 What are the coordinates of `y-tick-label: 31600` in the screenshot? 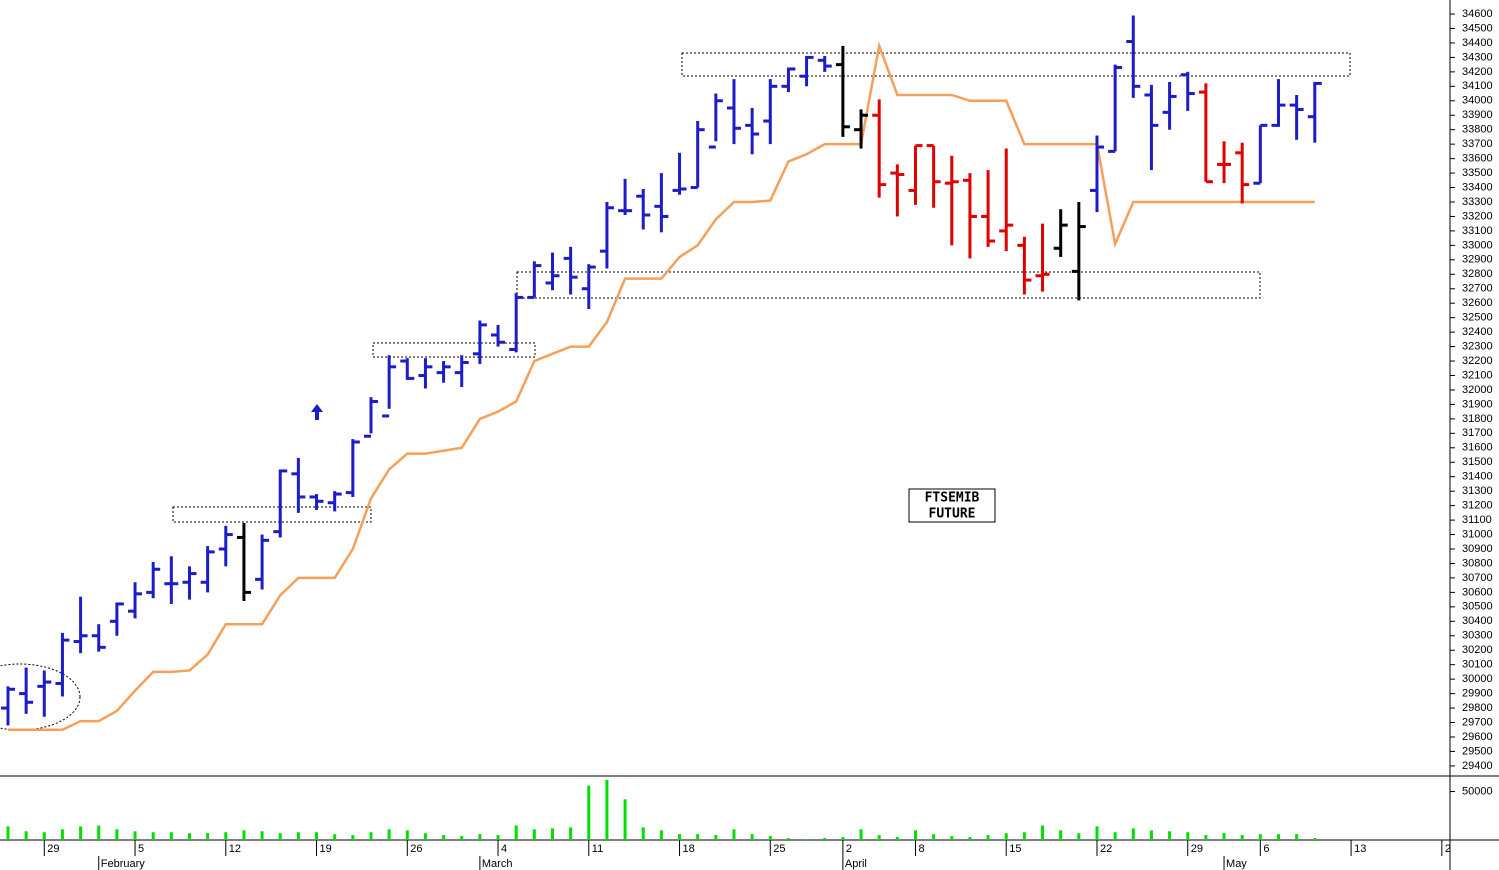 It's located at (1477, 448).